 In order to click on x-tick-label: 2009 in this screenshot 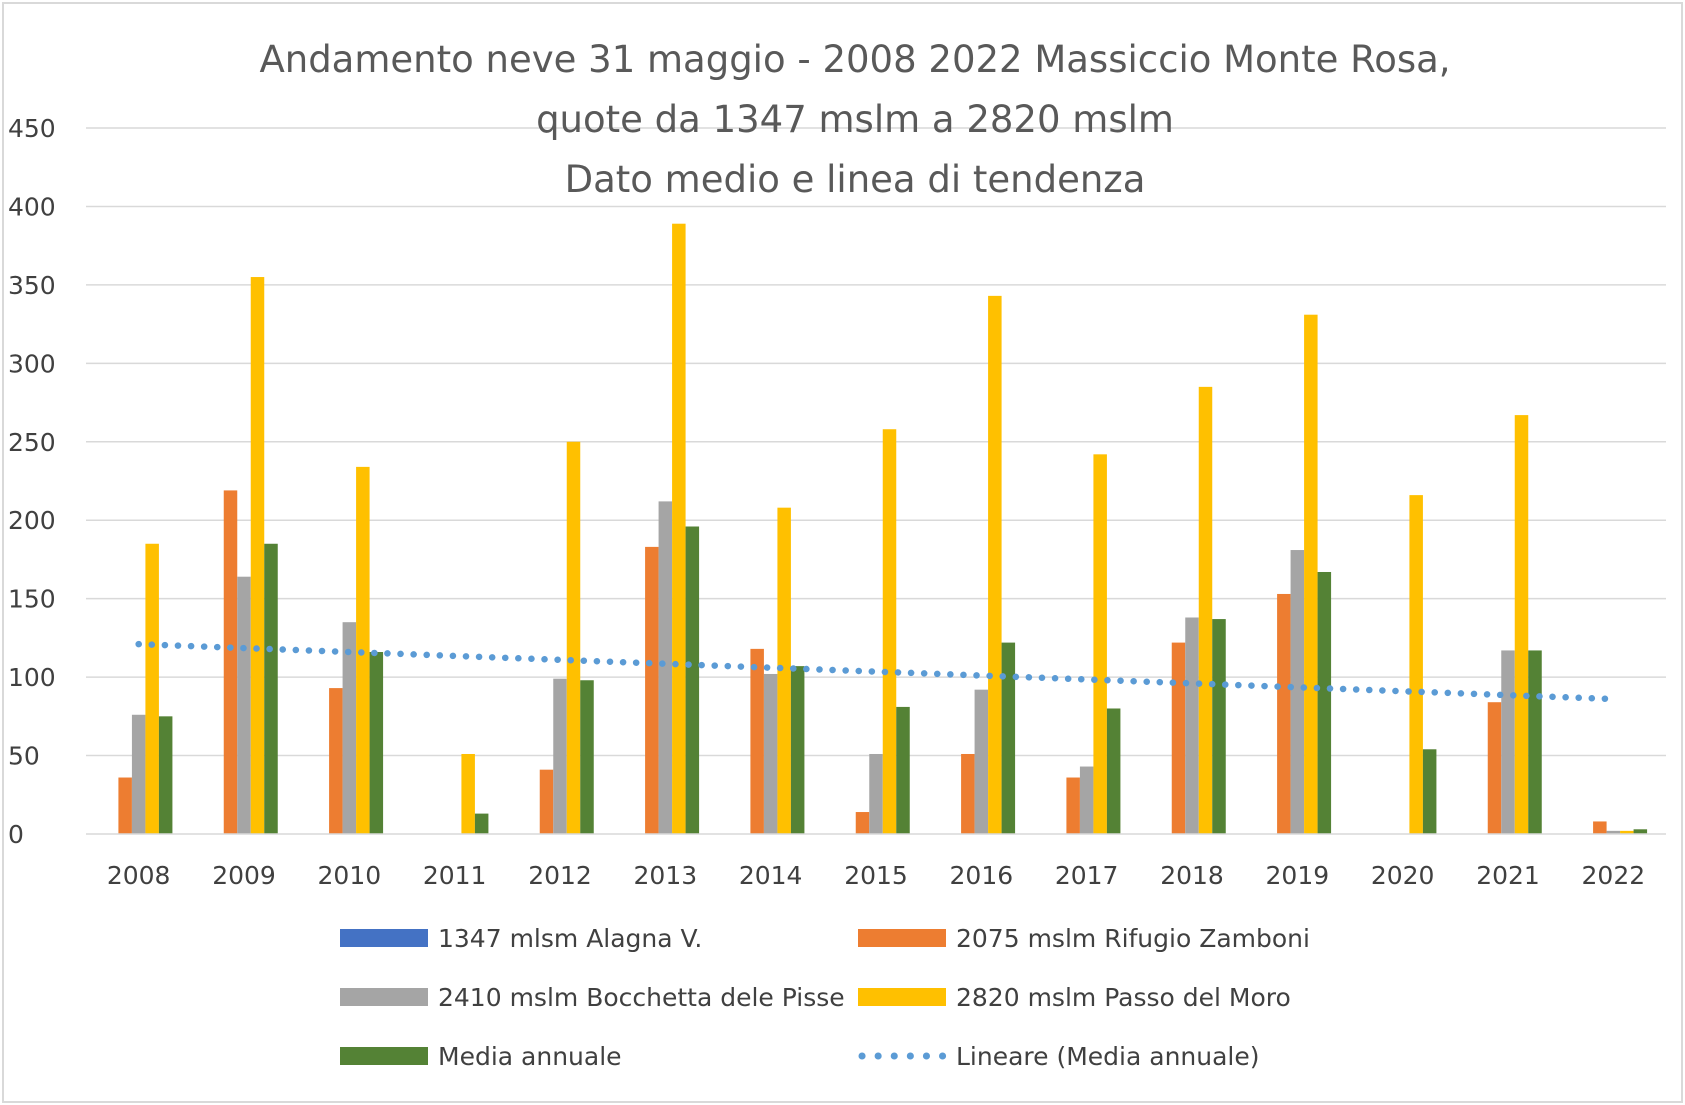, I will do `click(244, 875)`.